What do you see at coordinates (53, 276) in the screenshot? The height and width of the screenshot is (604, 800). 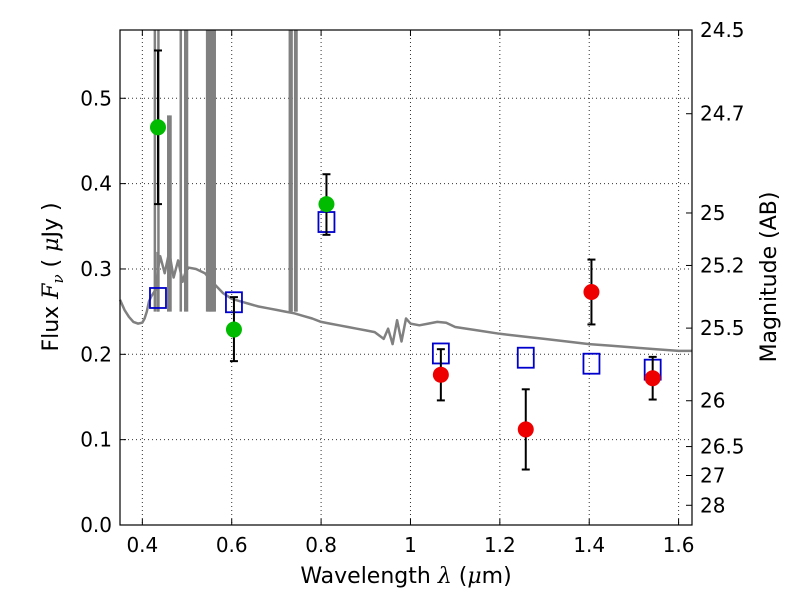 I see `y-axis-label: Flux Fν ( μJy )` at bounding box center [53, 276].